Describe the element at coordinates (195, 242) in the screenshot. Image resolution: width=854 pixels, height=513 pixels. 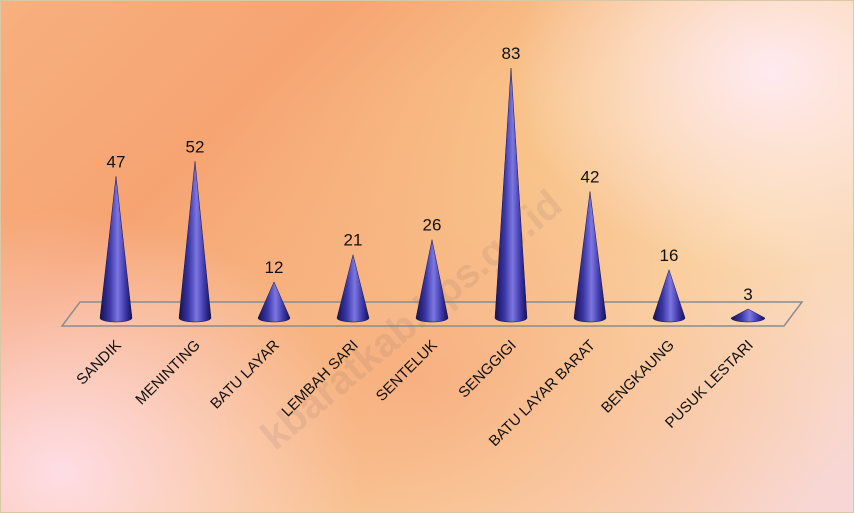
I see `cone-bar-meninting` at that location.